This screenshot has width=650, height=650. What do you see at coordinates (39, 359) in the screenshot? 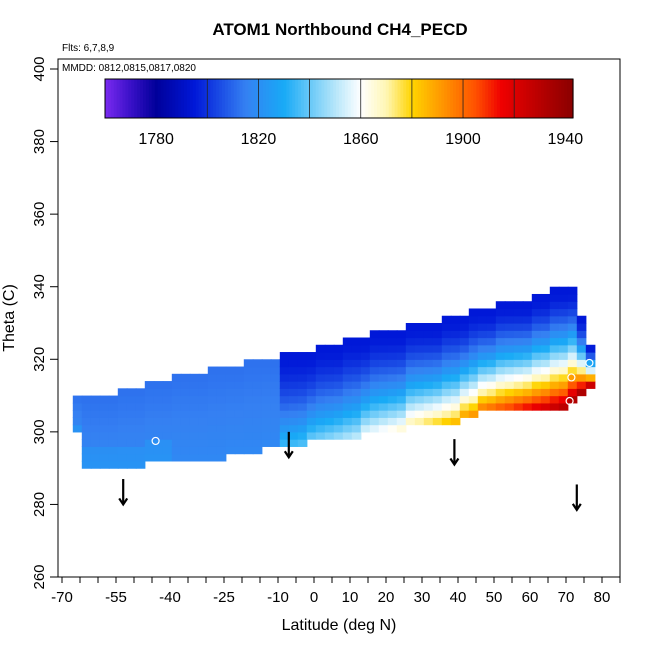
I see `y-tick-label: 320` at bounding box center [39, 359].